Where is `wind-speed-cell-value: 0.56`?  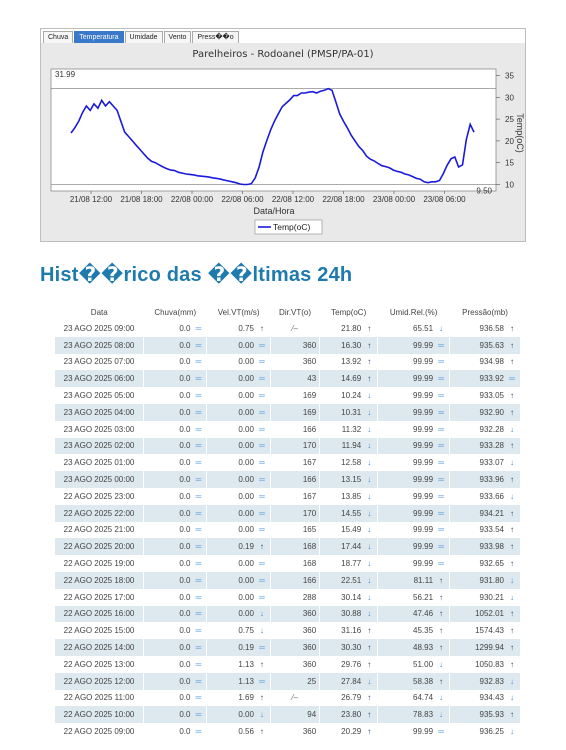 wind-speed-cell-value: 0.56 is located at coordinates (246, 732).